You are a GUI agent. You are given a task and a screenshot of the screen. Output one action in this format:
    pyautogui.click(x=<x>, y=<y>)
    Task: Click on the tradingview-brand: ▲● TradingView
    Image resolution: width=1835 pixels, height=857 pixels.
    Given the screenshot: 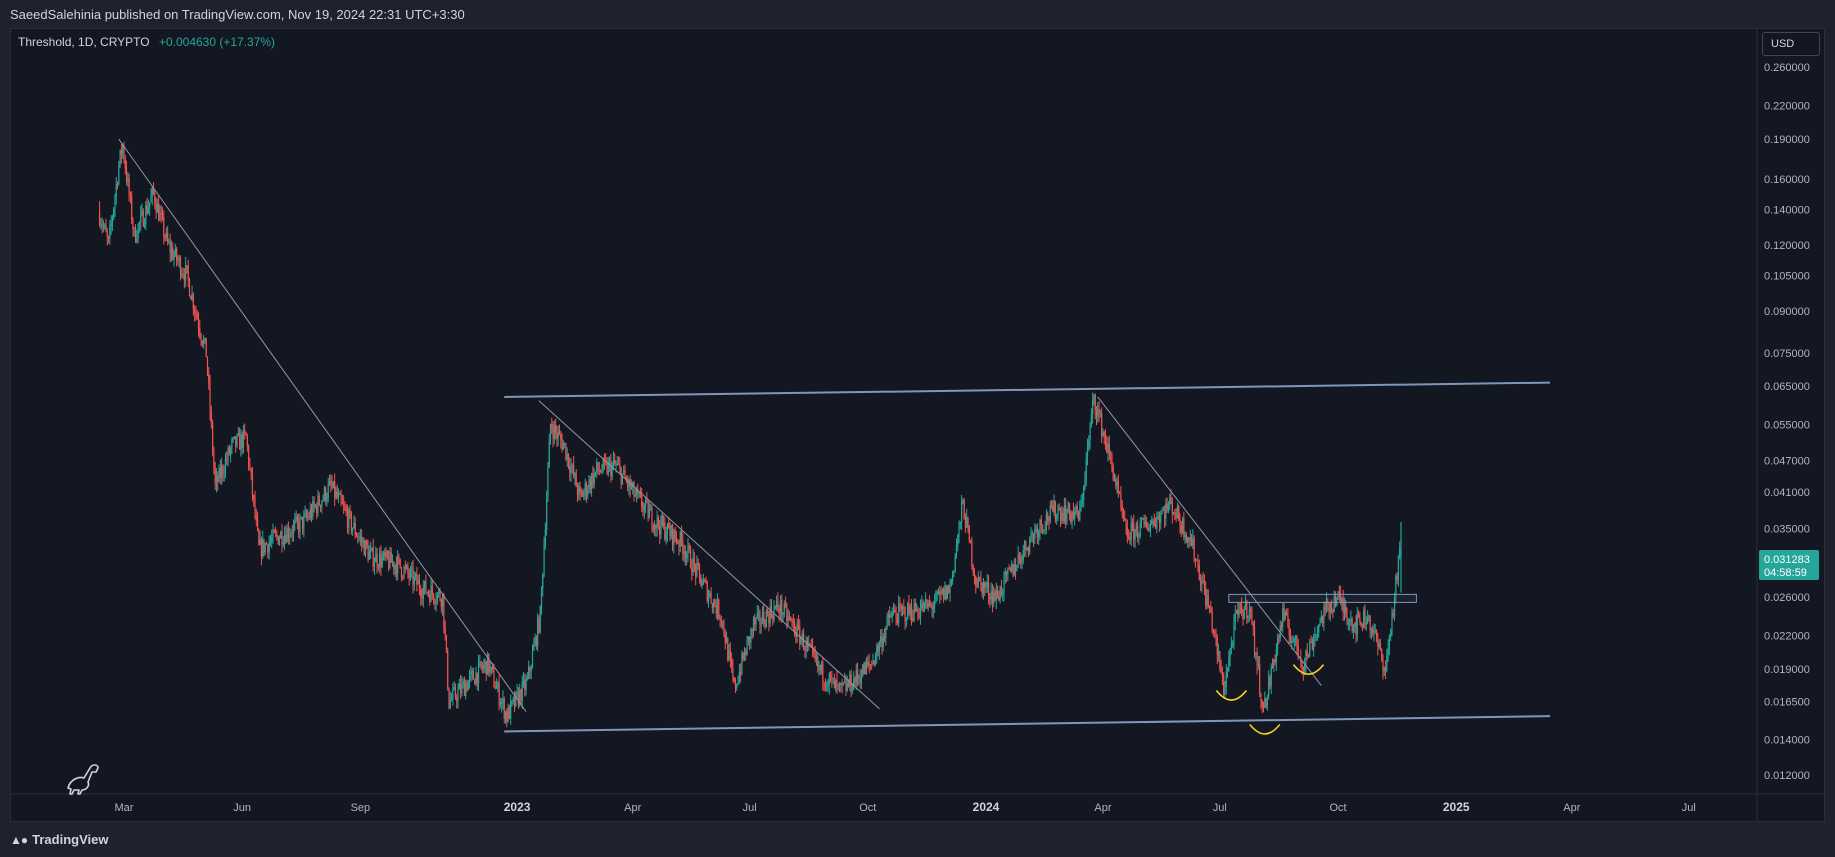 What is the action you would take?
    pyautogui.click(x=59, y=839)
    